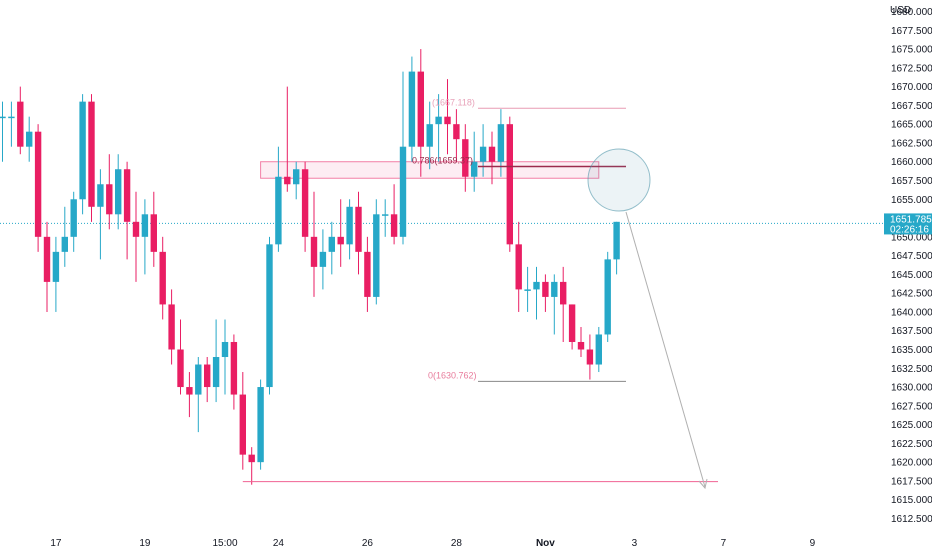 The height and width of the screenshot is (550, 932). I want to click on y-tick-label: 1672.500, so click(911, 68).